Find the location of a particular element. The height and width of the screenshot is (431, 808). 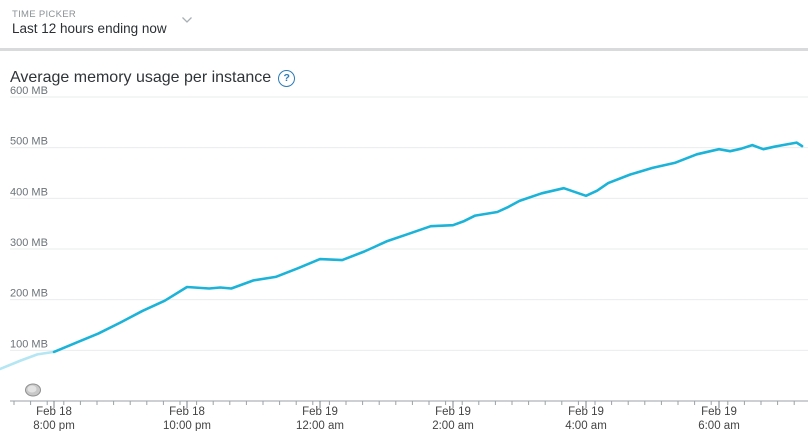

series-line-faded is located at coordinates (27, 360).